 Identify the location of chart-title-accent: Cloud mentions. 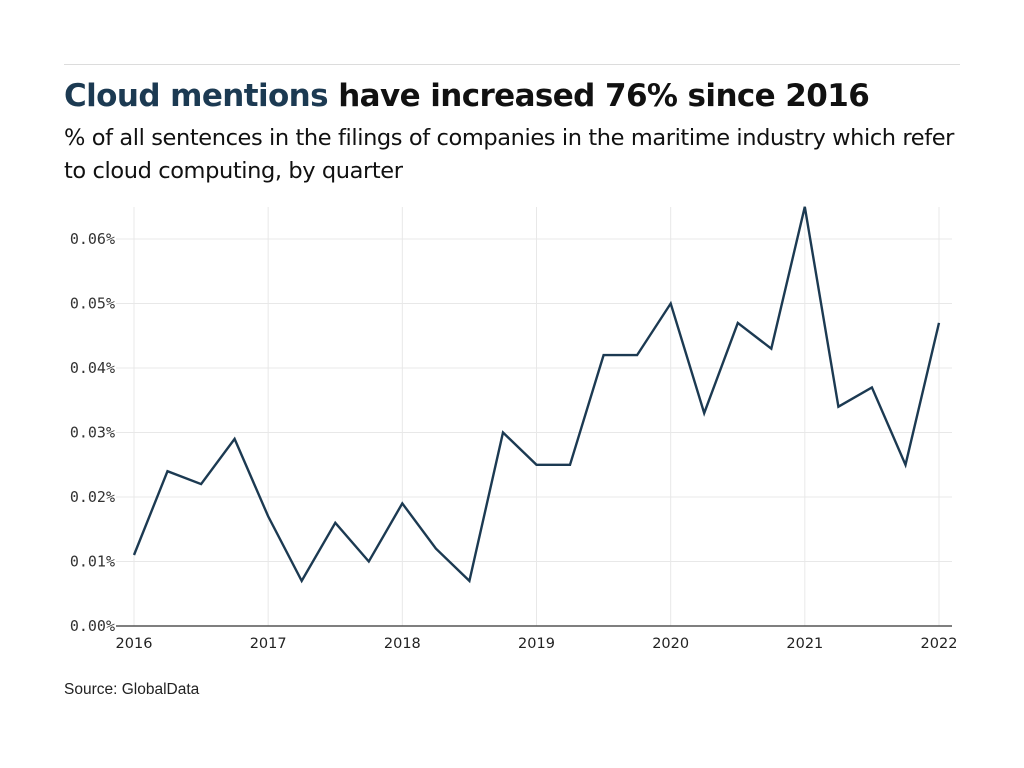
(196, 96).